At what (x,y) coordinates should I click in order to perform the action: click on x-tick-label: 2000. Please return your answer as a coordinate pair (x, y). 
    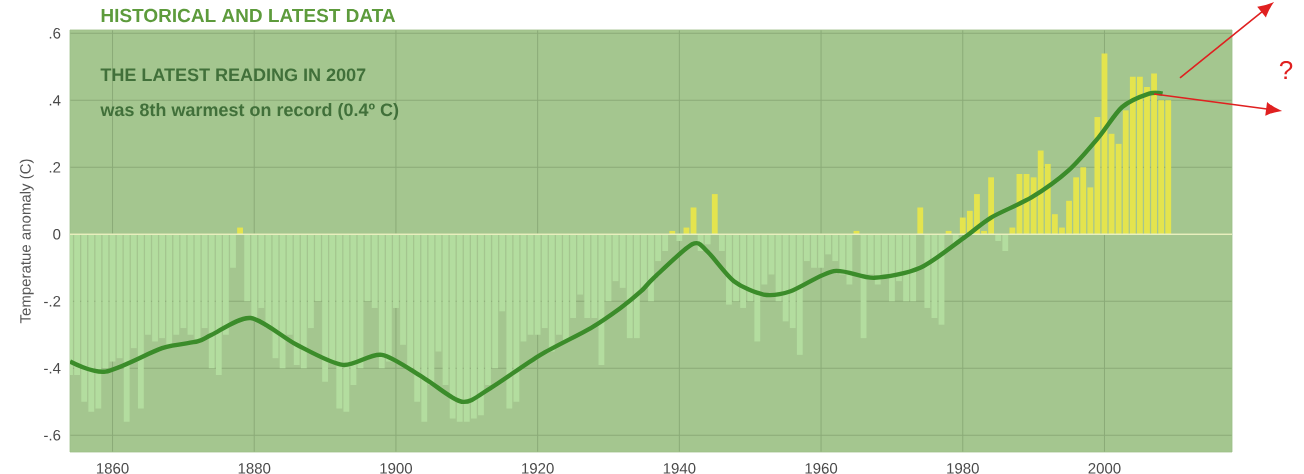
    Looking at the image, I should click on (1104, 468).